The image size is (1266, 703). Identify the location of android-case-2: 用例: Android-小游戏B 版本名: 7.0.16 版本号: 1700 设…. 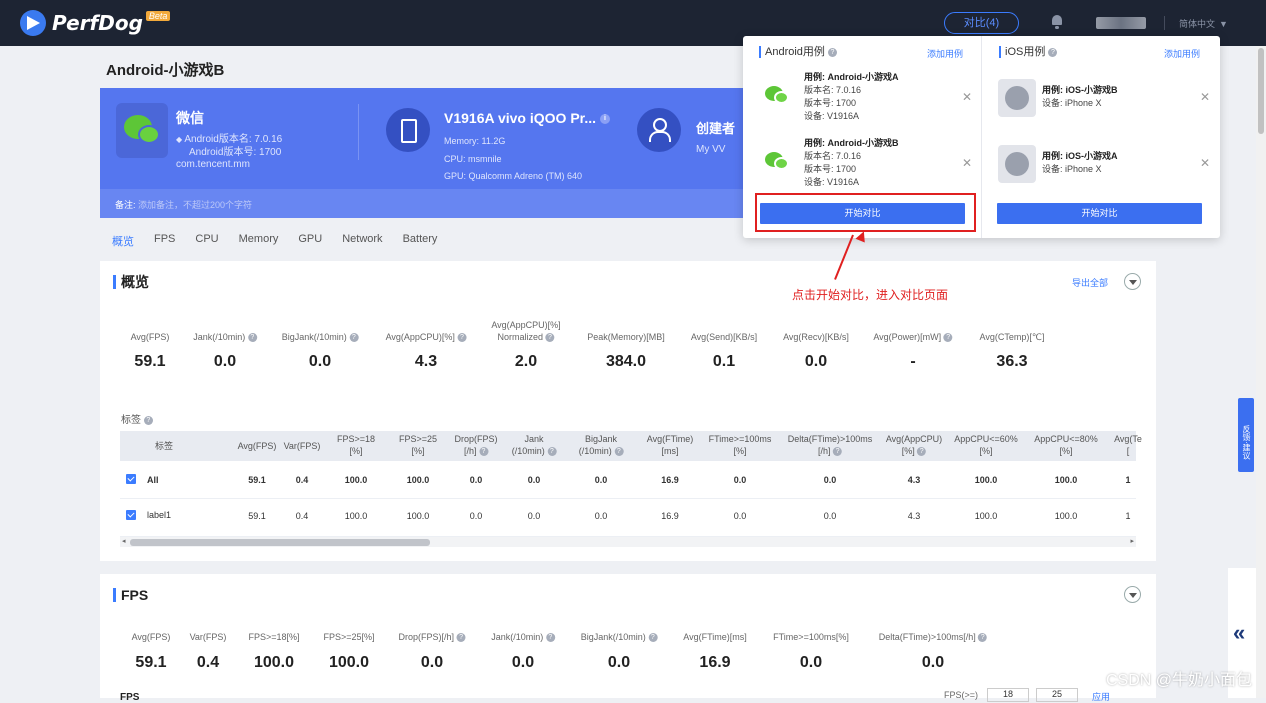
(851, 162).